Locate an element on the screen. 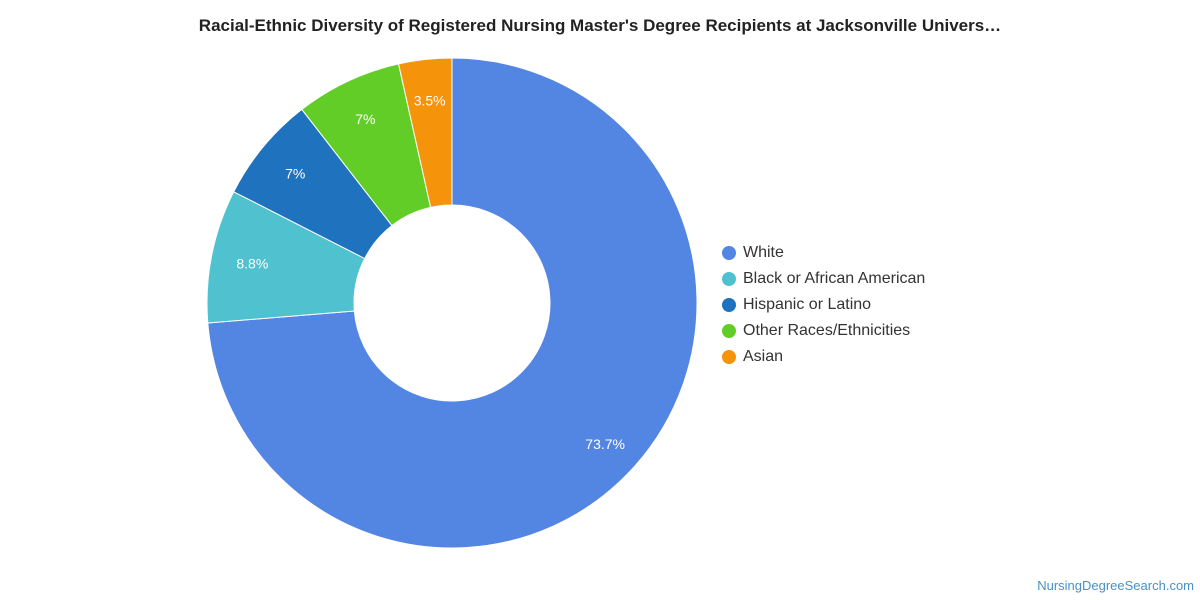 The height and width of the screenshot is (600, 1200). legend-item-other-races-ethnicities: Other Races/Ethnicities is located at coordinates (823, 331).